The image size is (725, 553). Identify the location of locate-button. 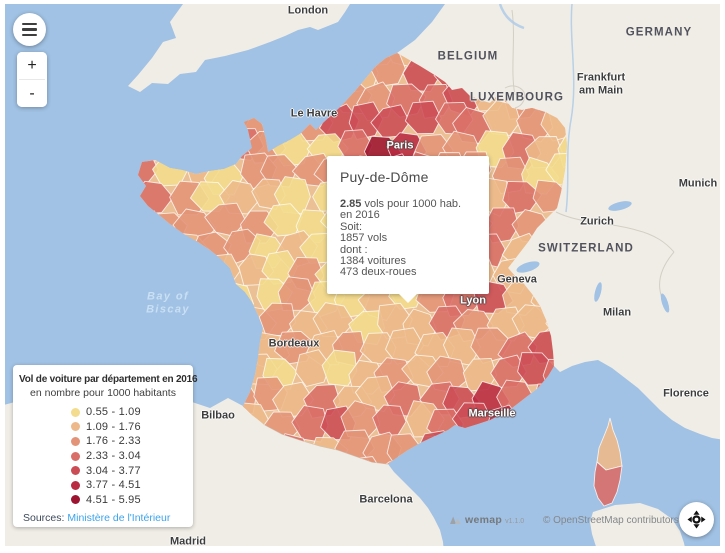
(696, 519).